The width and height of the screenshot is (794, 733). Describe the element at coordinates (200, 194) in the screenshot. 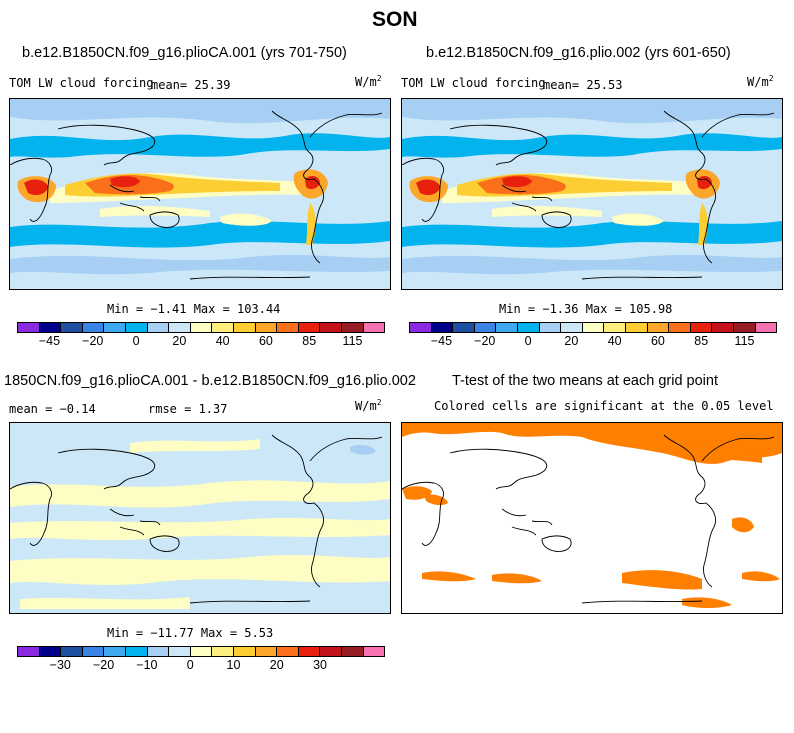

I see `map-panel1` at that location.